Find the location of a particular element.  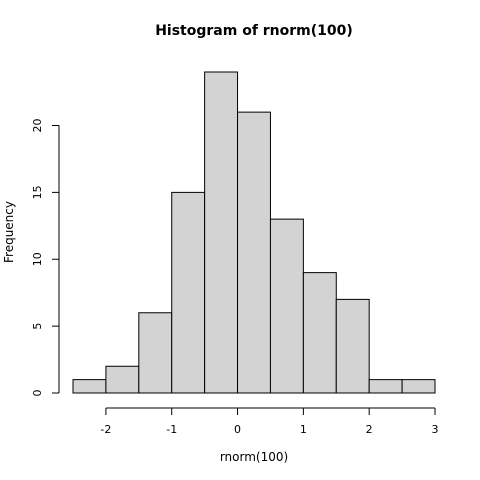

y-tick-label: 15 is located at coordinates (37, 192).